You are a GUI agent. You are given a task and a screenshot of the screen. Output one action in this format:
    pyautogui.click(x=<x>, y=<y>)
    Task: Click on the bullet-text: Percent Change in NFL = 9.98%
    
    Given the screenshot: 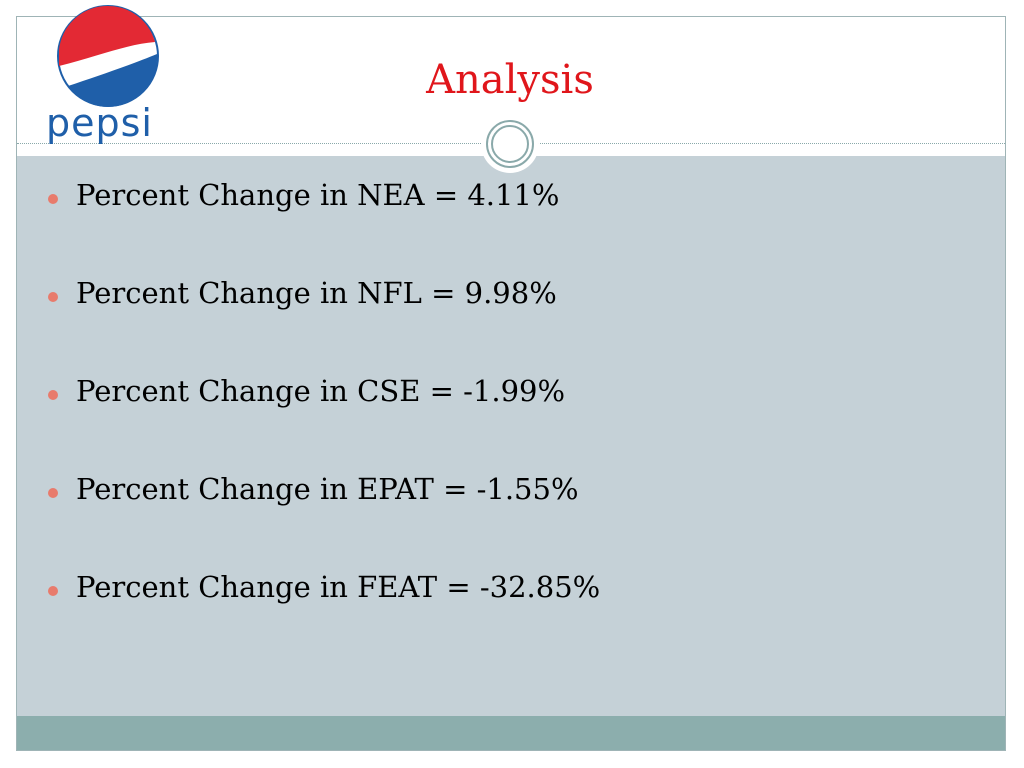 What is the action you would take?
    pyautogui.click(x=316, y=293)
    